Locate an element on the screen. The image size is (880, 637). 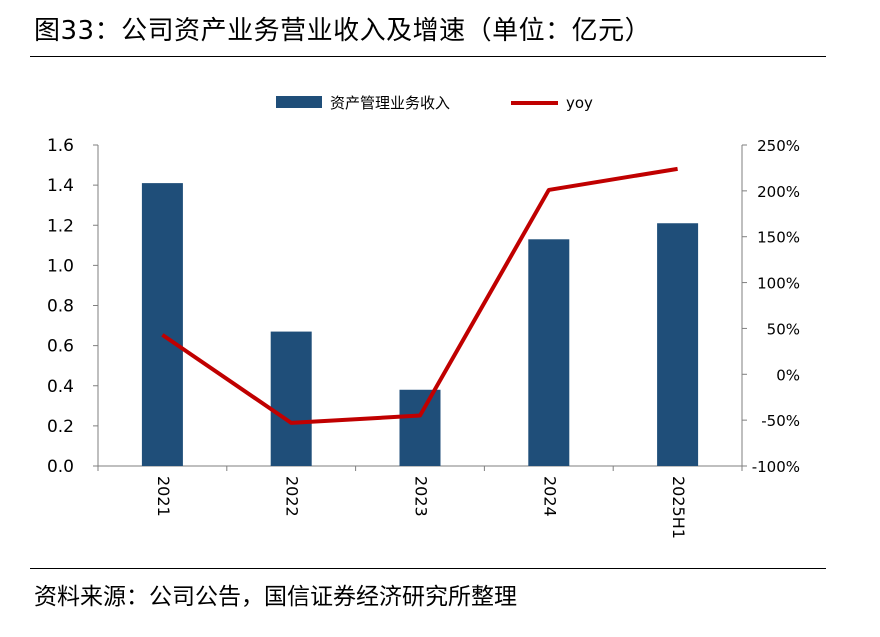
y-left-tick-label: 0.2 is located at coordinates (60, 427).